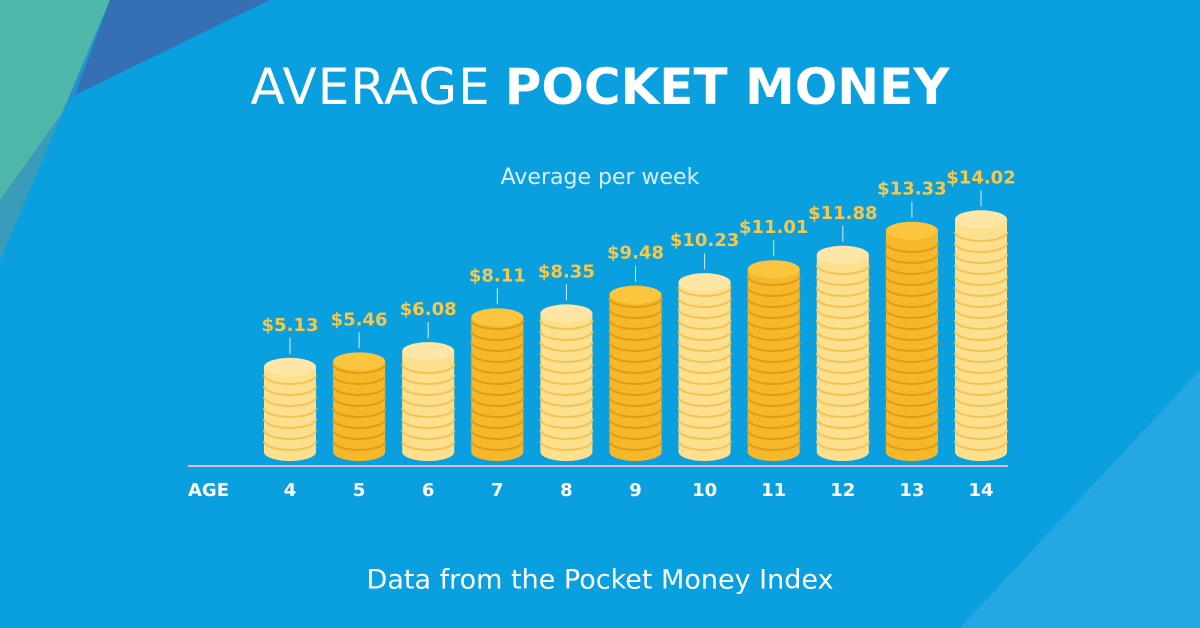 The height and width of the screenshot is (628, 1200). I want to click on value-label: $14.02, so click(980, 177).